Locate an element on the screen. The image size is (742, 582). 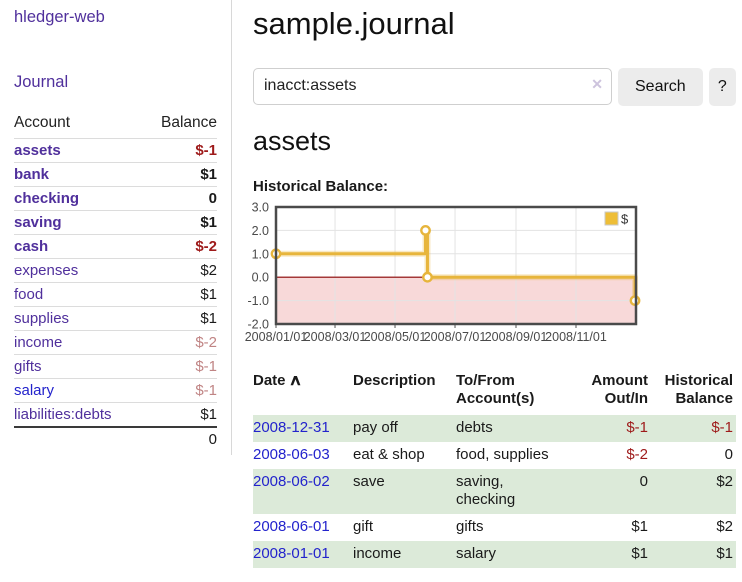
transaction-row: 2008-06-02 save saving, checking 0 $2 is located at coordinates (494, 491).